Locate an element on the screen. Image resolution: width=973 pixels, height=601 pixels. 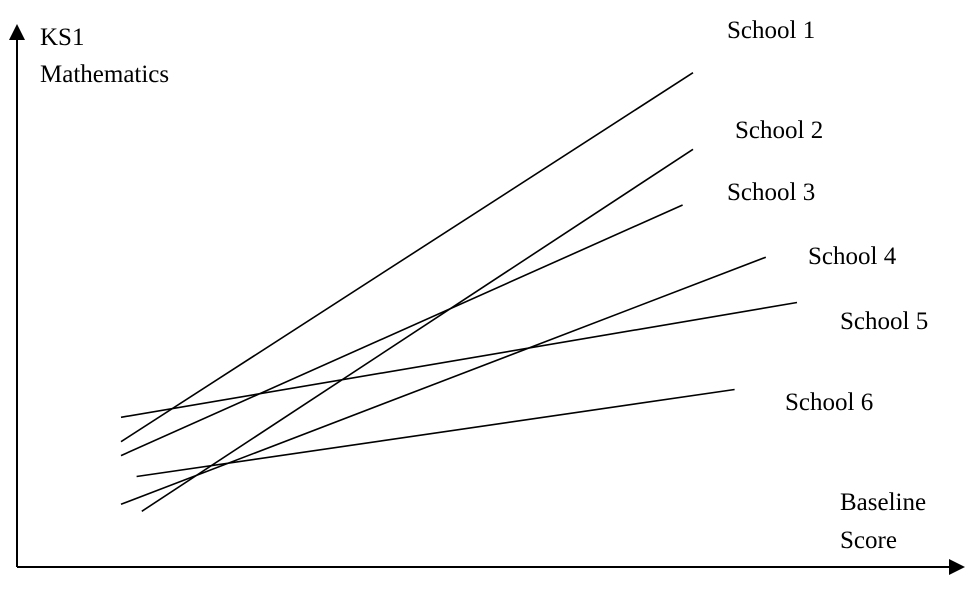
y-axis-arrowhead is located at coordinates (17, 32).